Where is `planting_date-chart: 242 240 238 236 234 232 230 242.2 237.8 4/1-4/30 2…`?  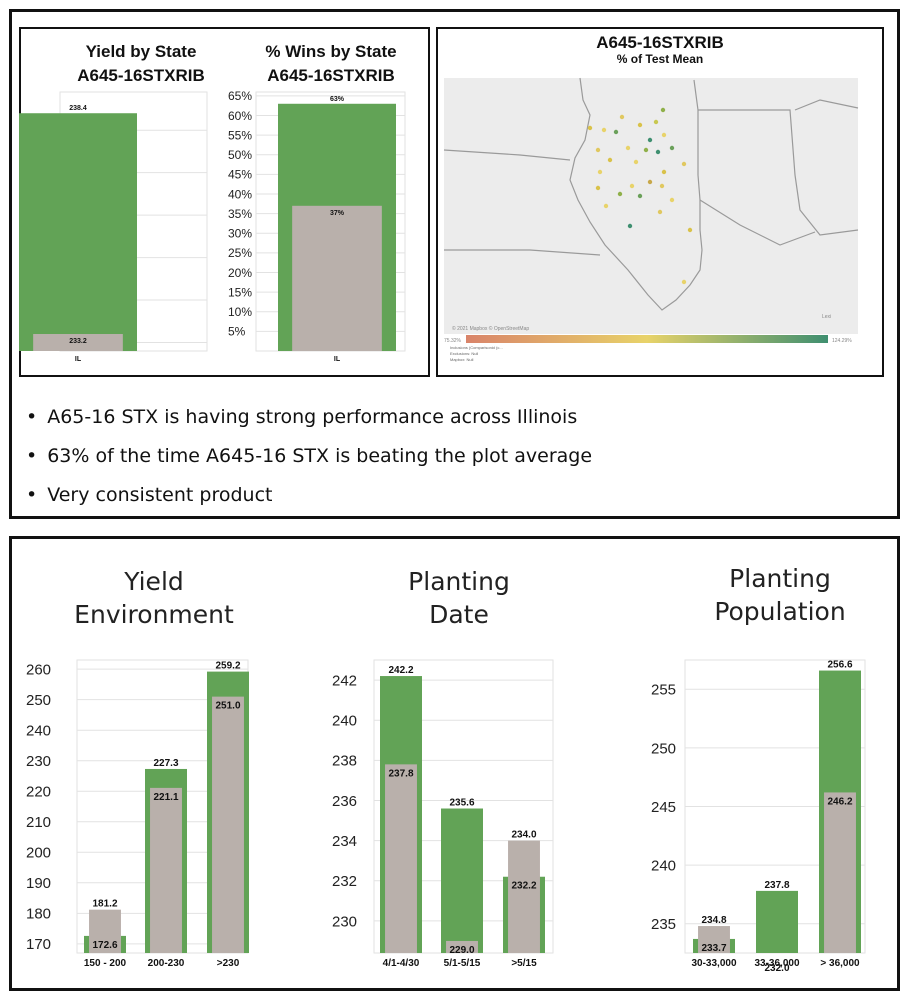
planting_date-chart: 242 240 238 236 234 232 230 242.2 237.8 4/1-4/30 2… is located at coordinates (443, 814).